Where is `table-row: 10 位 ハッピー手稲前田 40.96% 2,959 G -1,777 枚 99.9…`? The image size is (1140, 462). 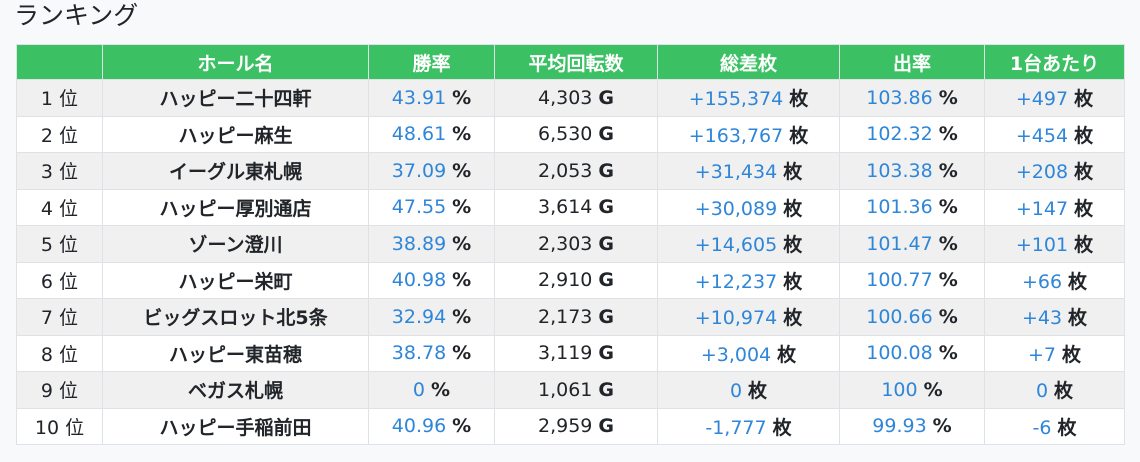
table-row: 10 位 ハッピー手稲前田 40.96% 2,959 G -1,777 枚 99.9… is located at coordinates (570, 426).